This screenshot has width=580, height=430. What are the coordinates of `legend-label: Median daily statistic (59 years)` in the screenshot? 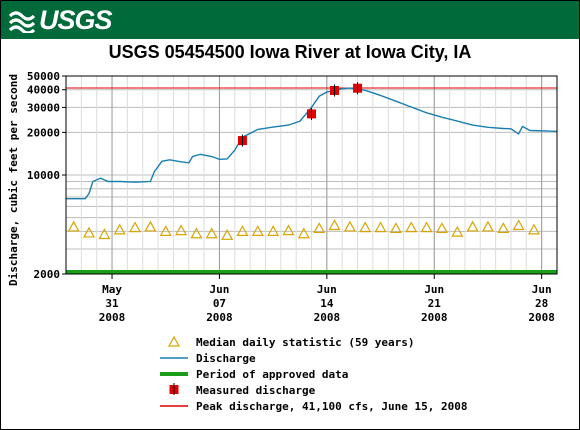 It's located at (305, 342).